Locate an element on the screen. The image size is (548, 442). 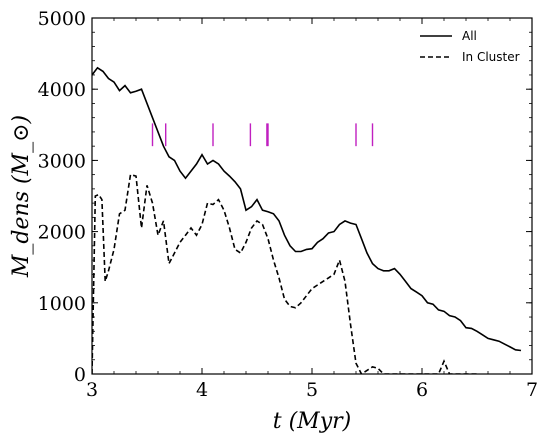
x-tick-label: 3 is located at coordinates (92, 390).